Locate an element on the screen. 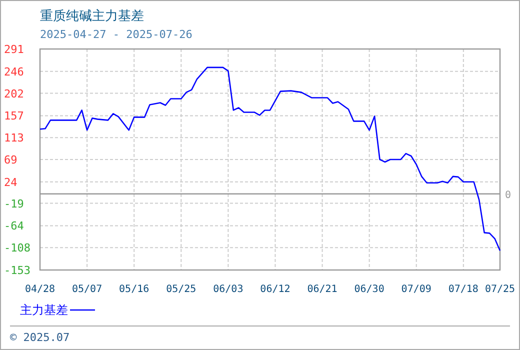  y-tick-label: -108 is located at coordinates (17, 248).